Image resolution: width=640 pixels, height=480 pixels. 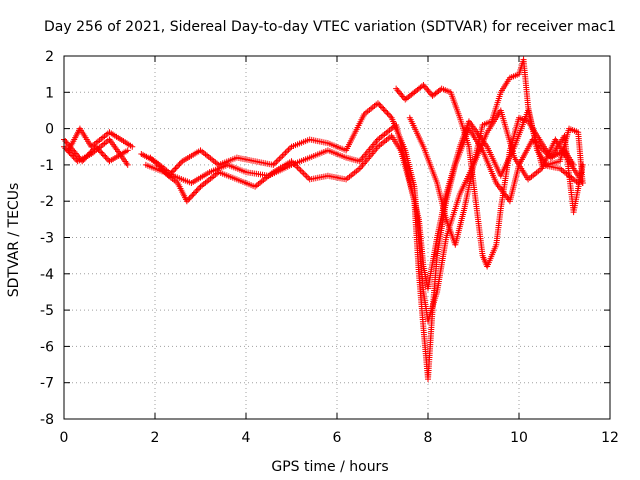 I want to click on y-tick-label: 0, so click(x=49, y=130).